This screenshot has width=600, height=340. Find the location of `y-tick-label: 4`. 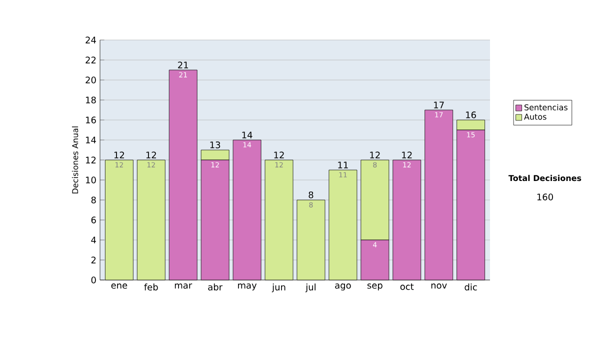

y-tick-label: 4 is located at coordinates (93, 240).